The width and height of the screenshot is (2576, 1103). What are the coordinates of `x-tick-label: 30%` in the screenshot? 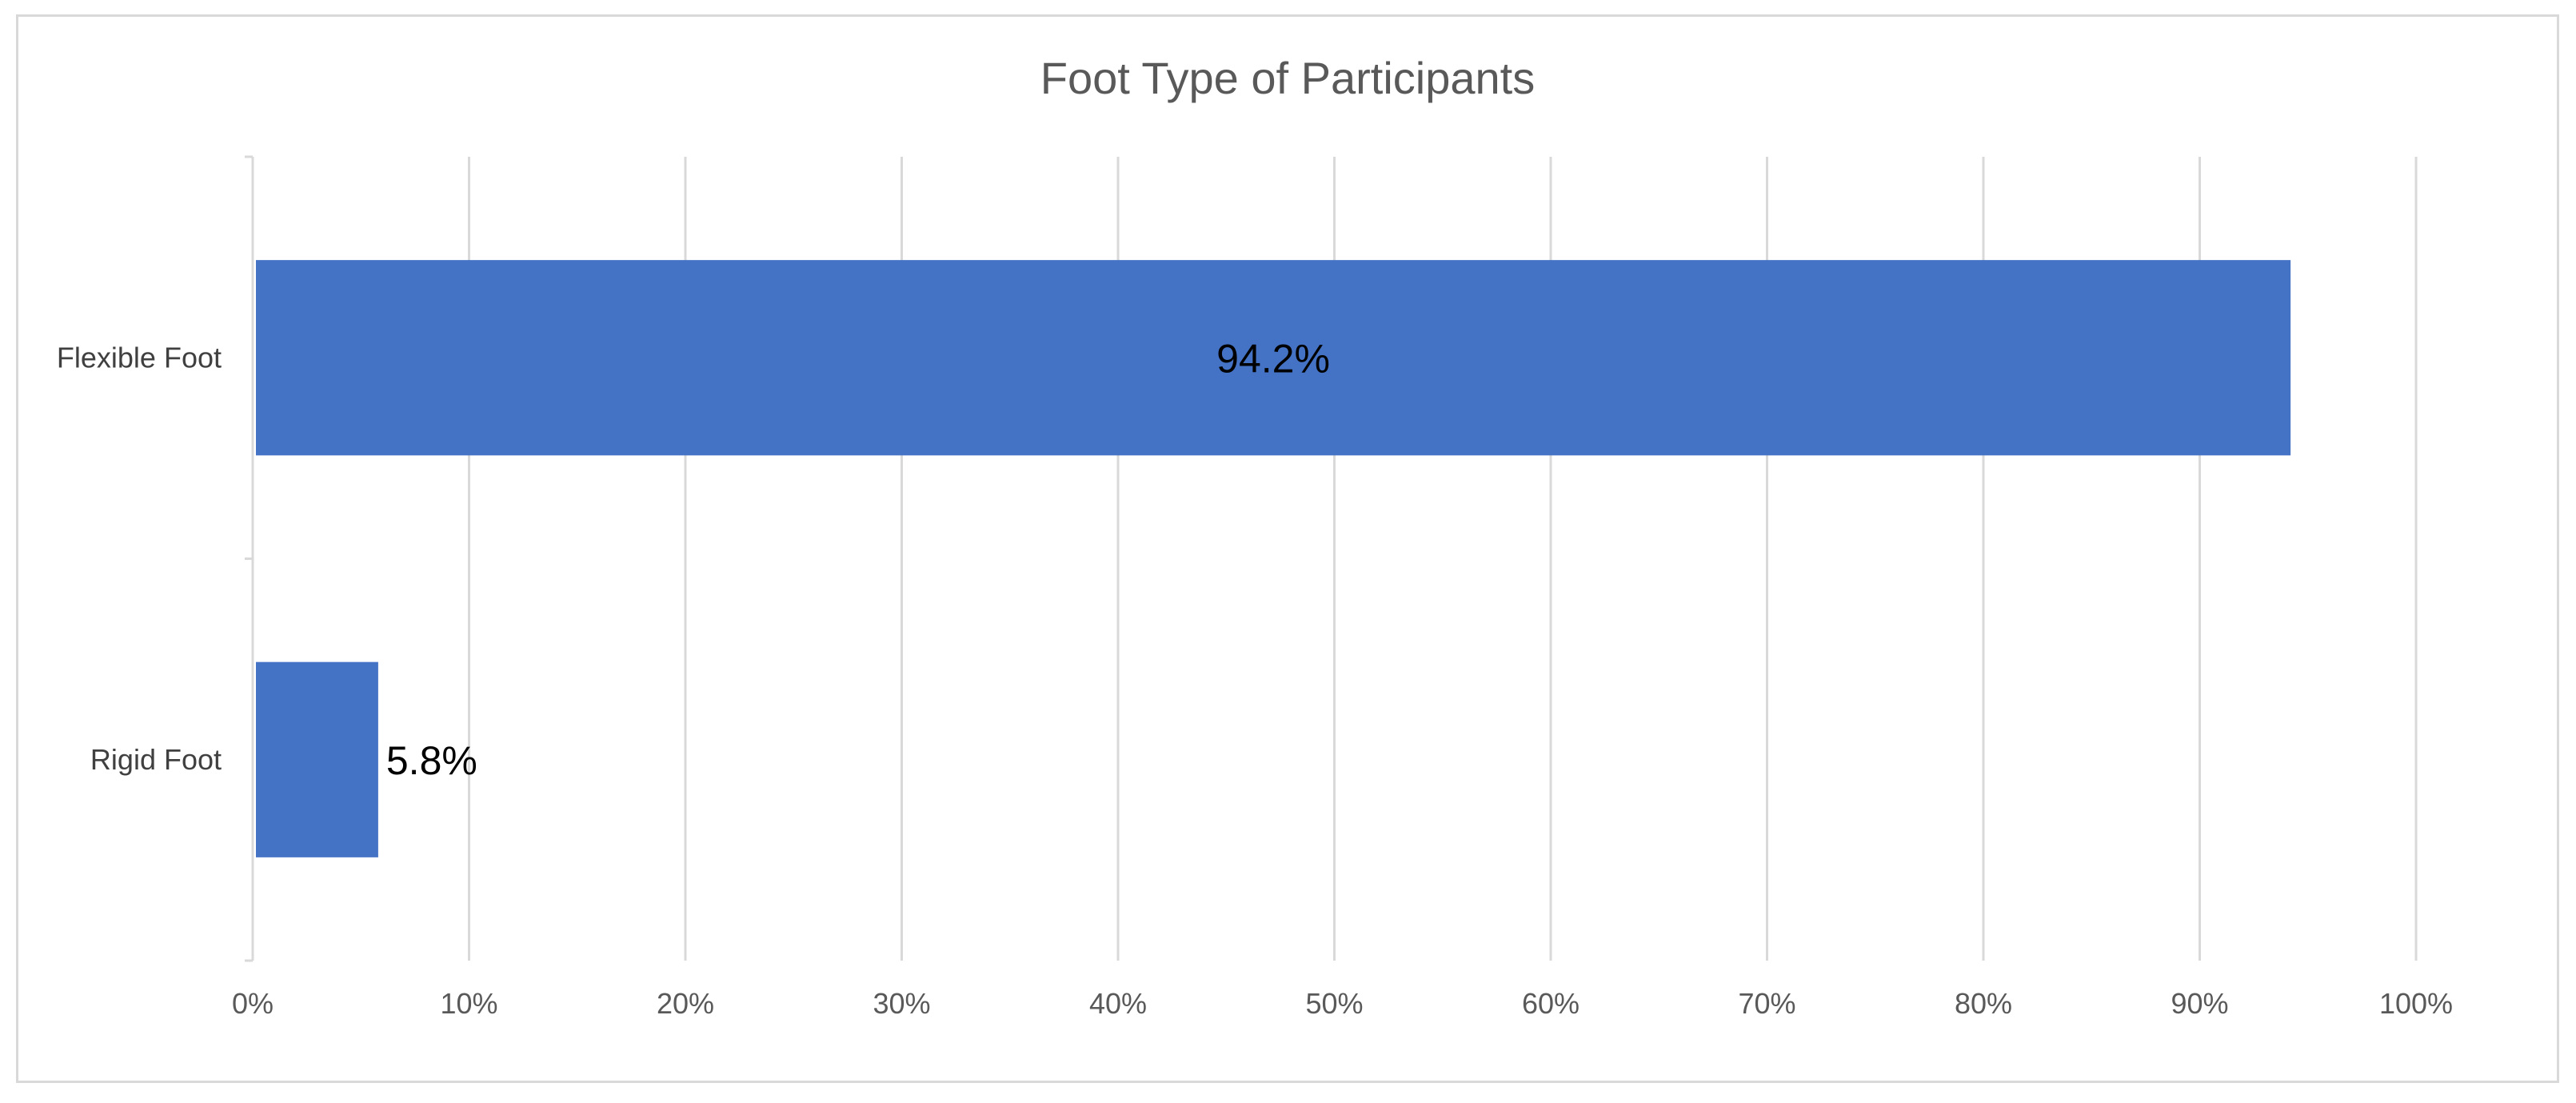 It's located at (902, 1003).